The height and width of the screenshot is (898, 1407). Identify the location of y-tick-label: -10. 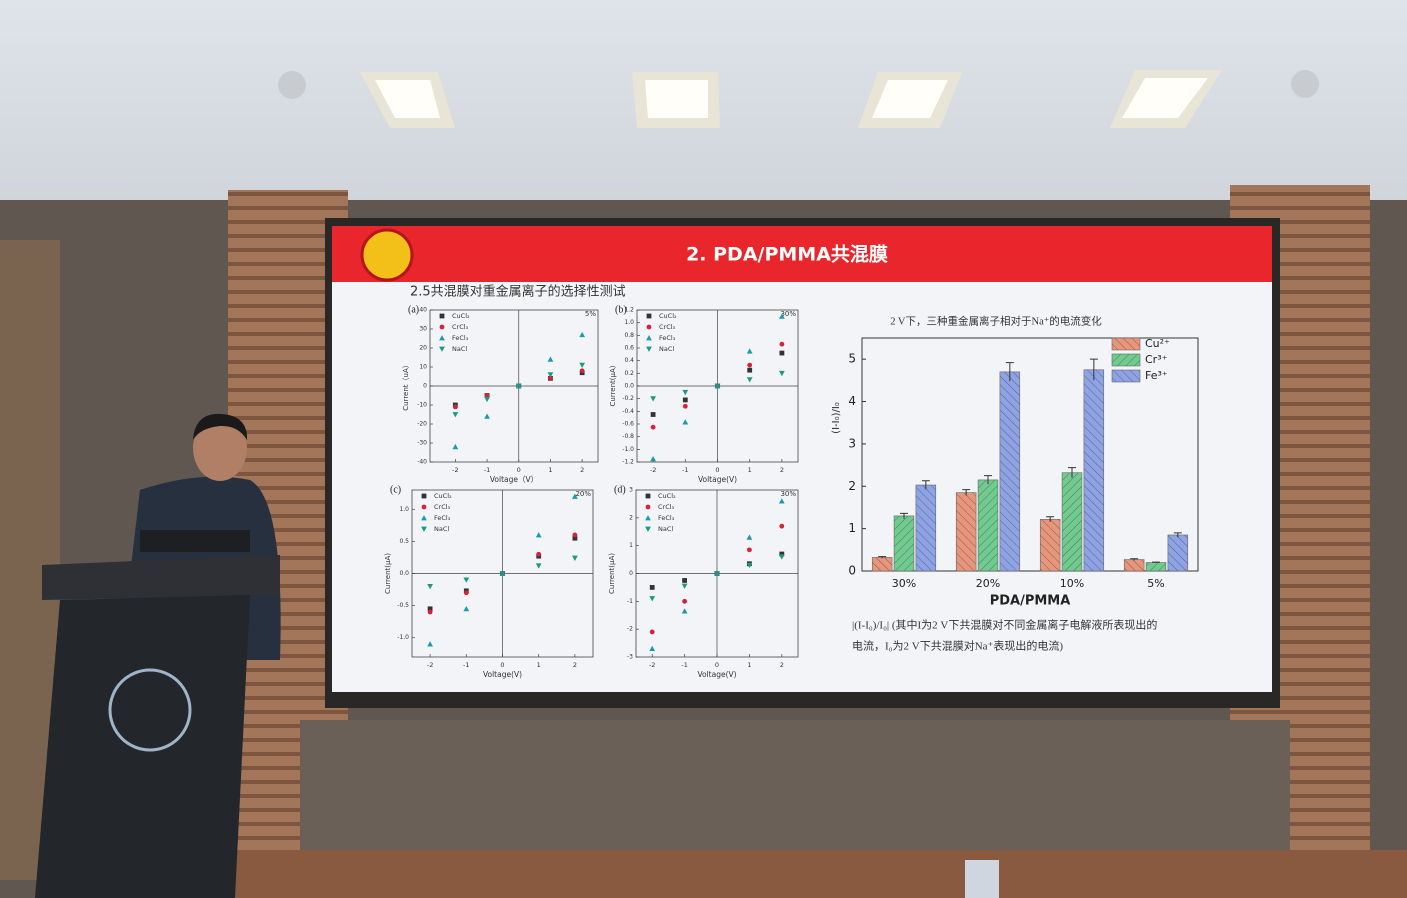
(422, 405).